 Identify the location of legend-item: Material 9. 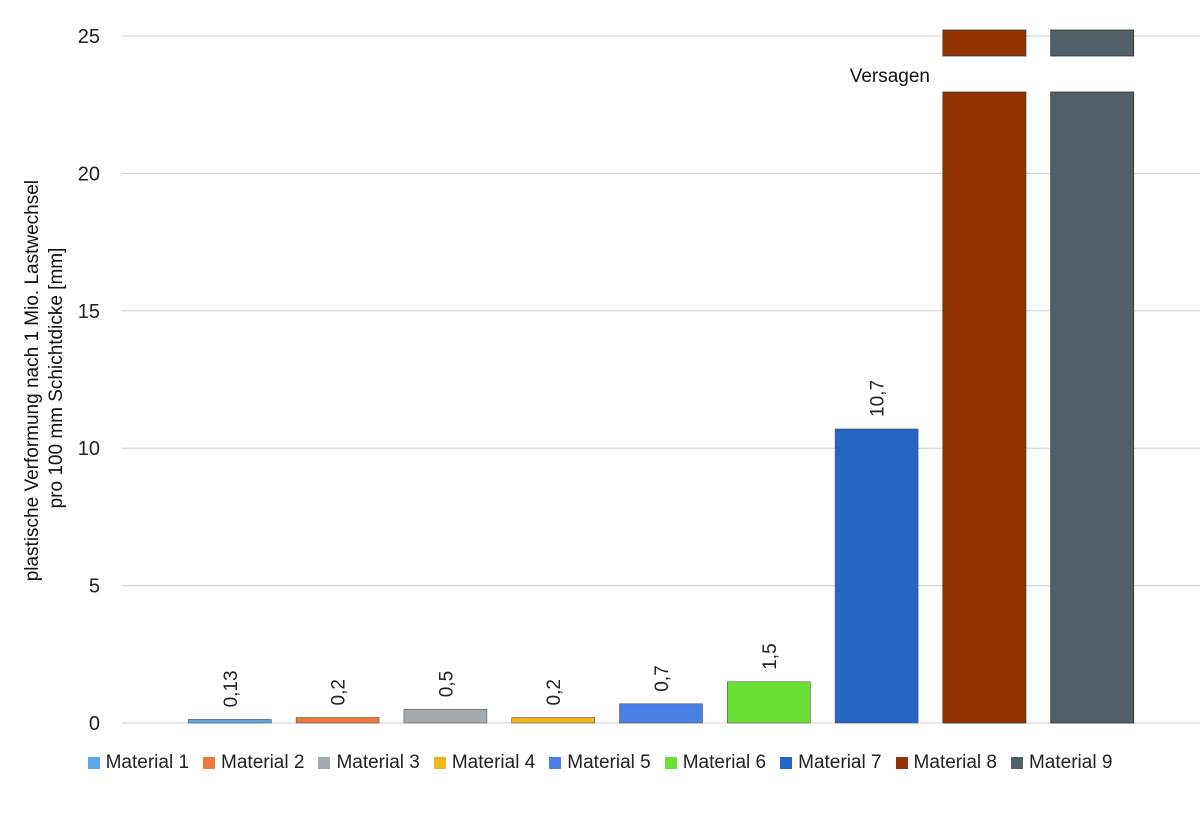
(1061, 763).